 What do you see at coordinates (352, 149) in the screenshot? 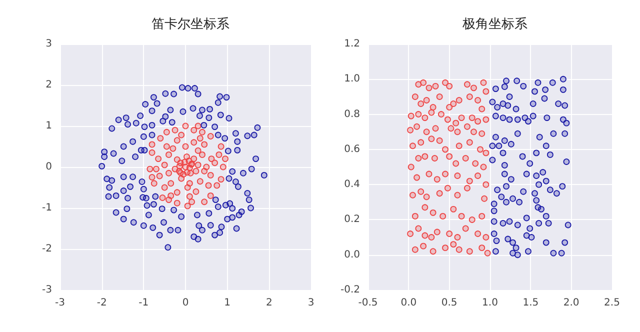
I see `y-tick-label: 0.6` at bounding box center [352, 149].